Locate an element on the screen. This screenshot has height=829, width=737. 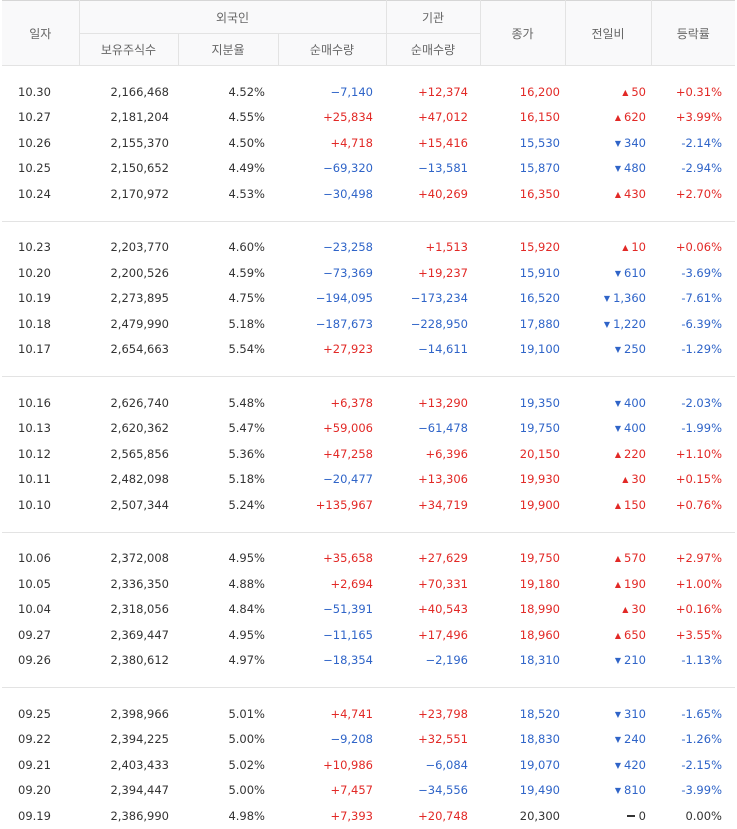
cell-date: 09.20 is located at coordinates (34, 790).